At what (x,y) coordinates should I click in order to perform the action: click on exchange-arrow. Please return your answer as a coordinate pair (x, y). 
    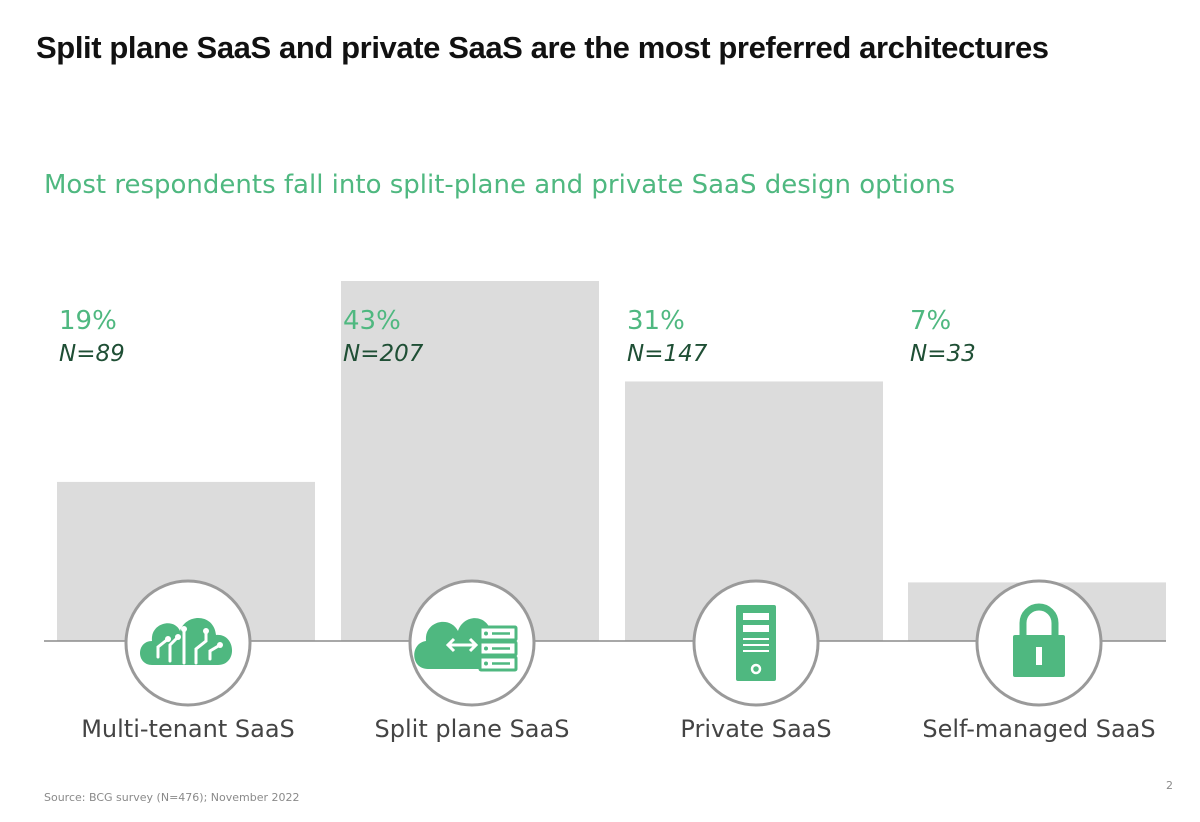
    Looking at the image, I should click on (462, 645).